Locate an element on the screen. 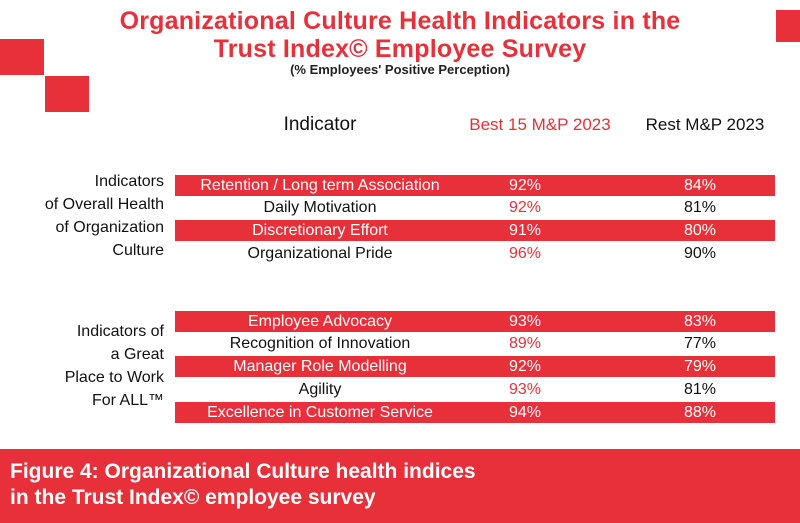  best-value-cell: 94% is located at coordinates (525, 412).